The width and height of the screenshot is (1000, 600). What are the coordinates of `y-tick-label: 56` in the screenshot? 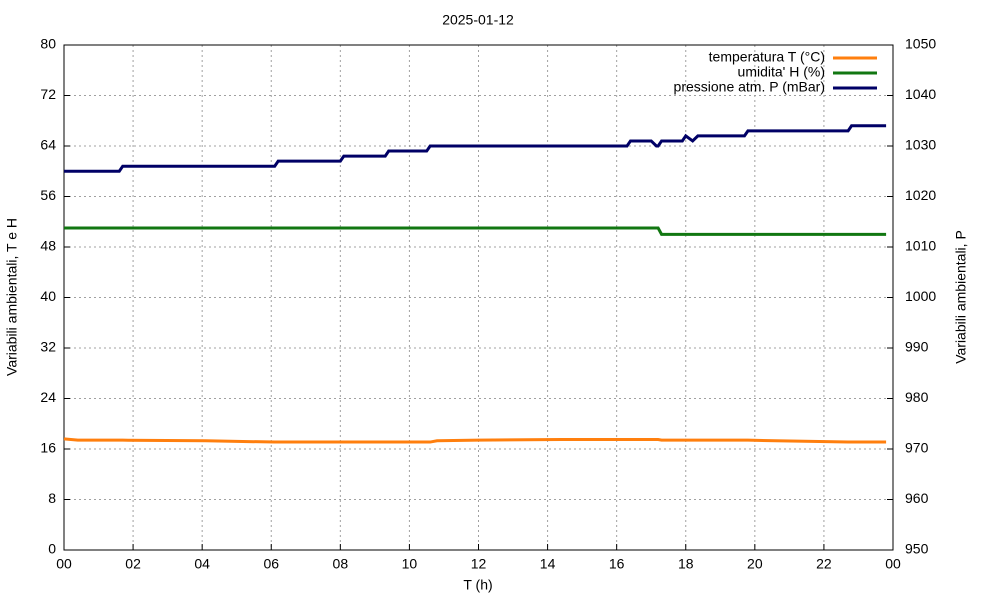 It's located at (48, 195).